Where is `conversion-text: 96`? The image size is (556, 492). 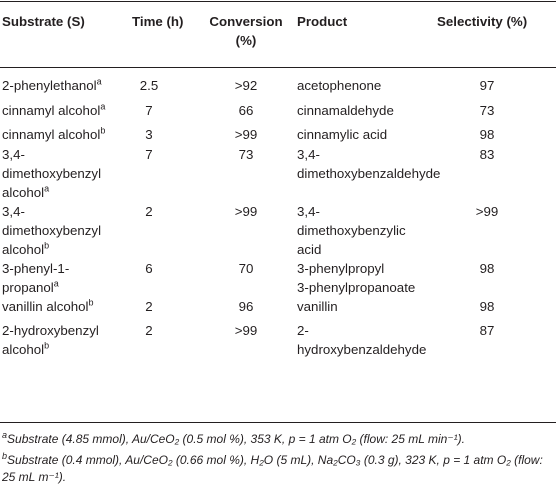
conversion-text: 96 is located at coordinates (246, 306).